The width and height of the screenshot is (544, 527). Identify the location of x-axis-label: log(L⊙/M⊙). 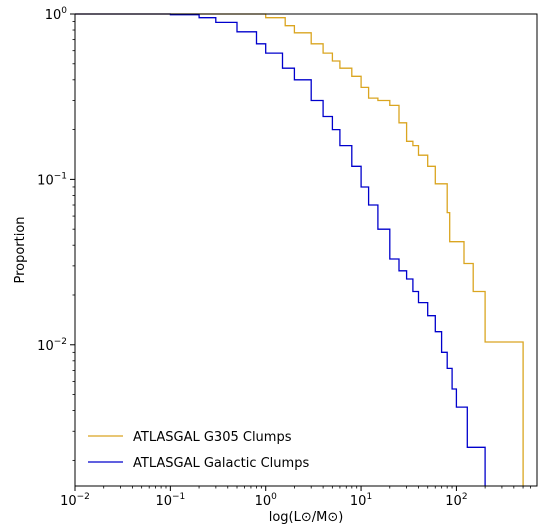
(306, 517).